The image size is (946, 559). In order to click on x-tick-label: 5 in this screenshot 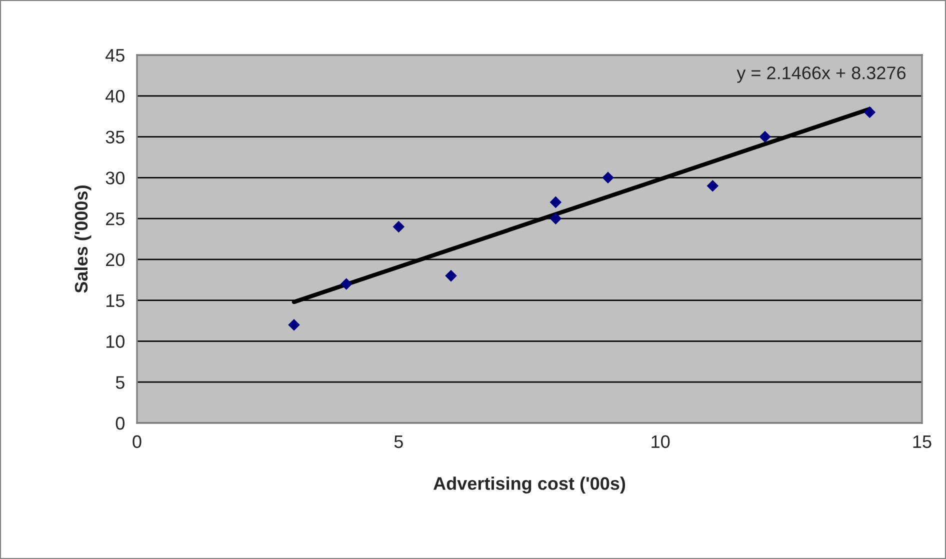, I will do `click(398, 441)`.